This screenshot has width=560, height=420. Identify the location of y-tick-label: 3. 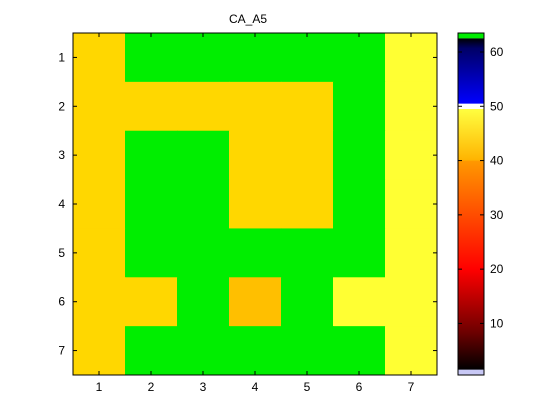
(61, 155).